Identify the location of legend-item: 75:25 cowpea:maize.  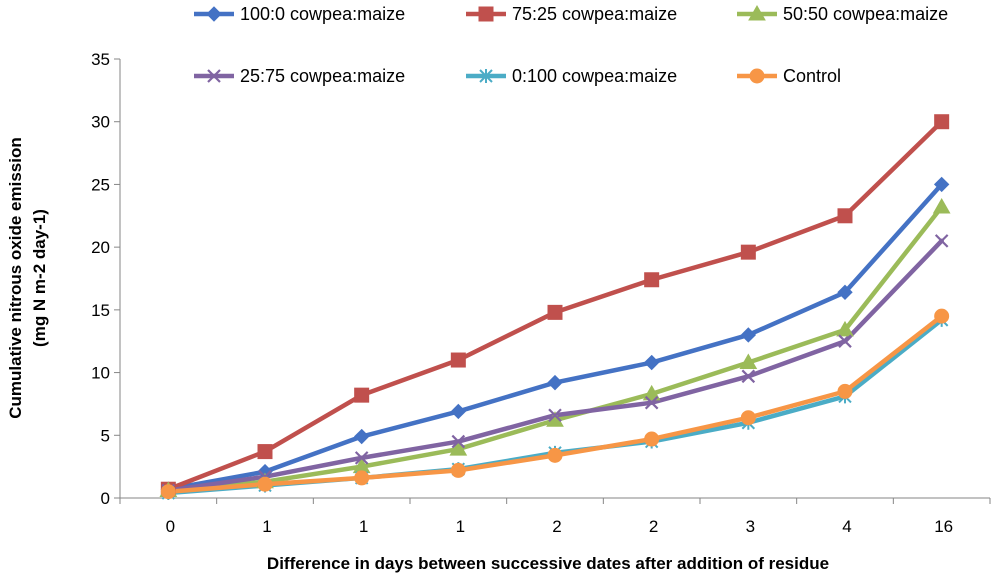
(571, 14).